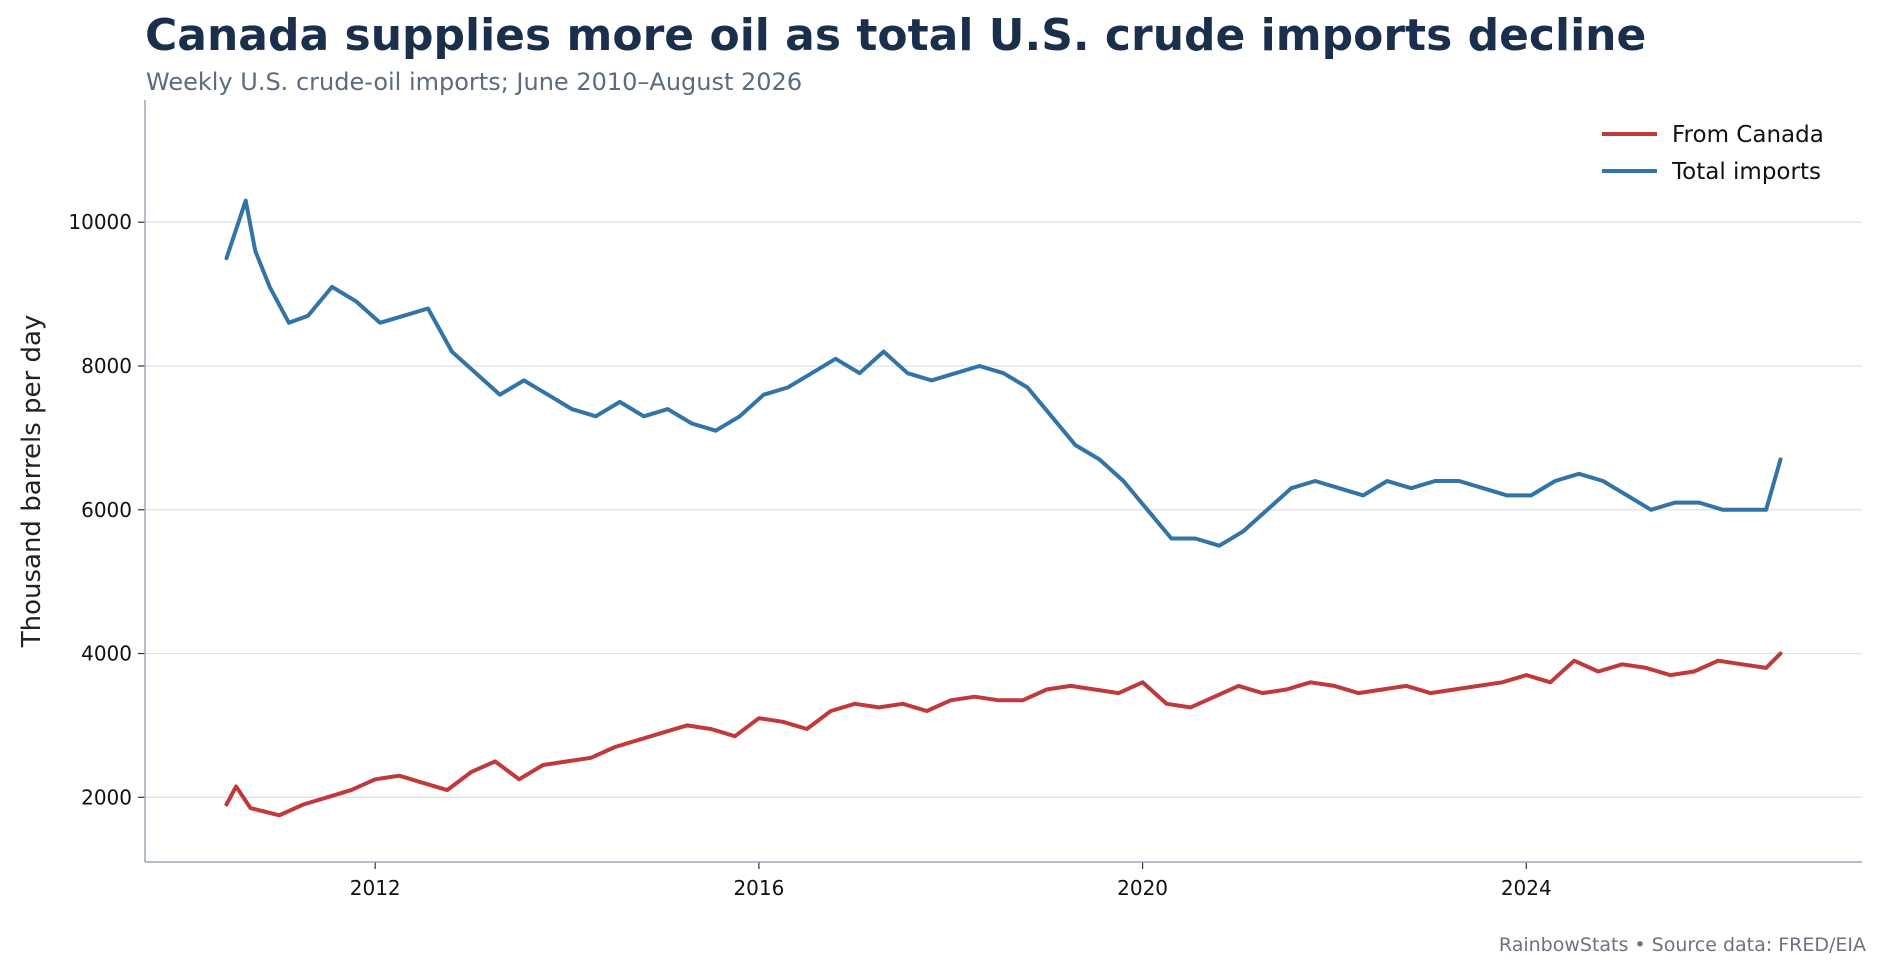 This screenshot has width=1890, height=972. What do you see at coordinates (1713, 153) in the screenshot?
I see `legend: From Canada Total imports` at bounding box center [1713, 153].